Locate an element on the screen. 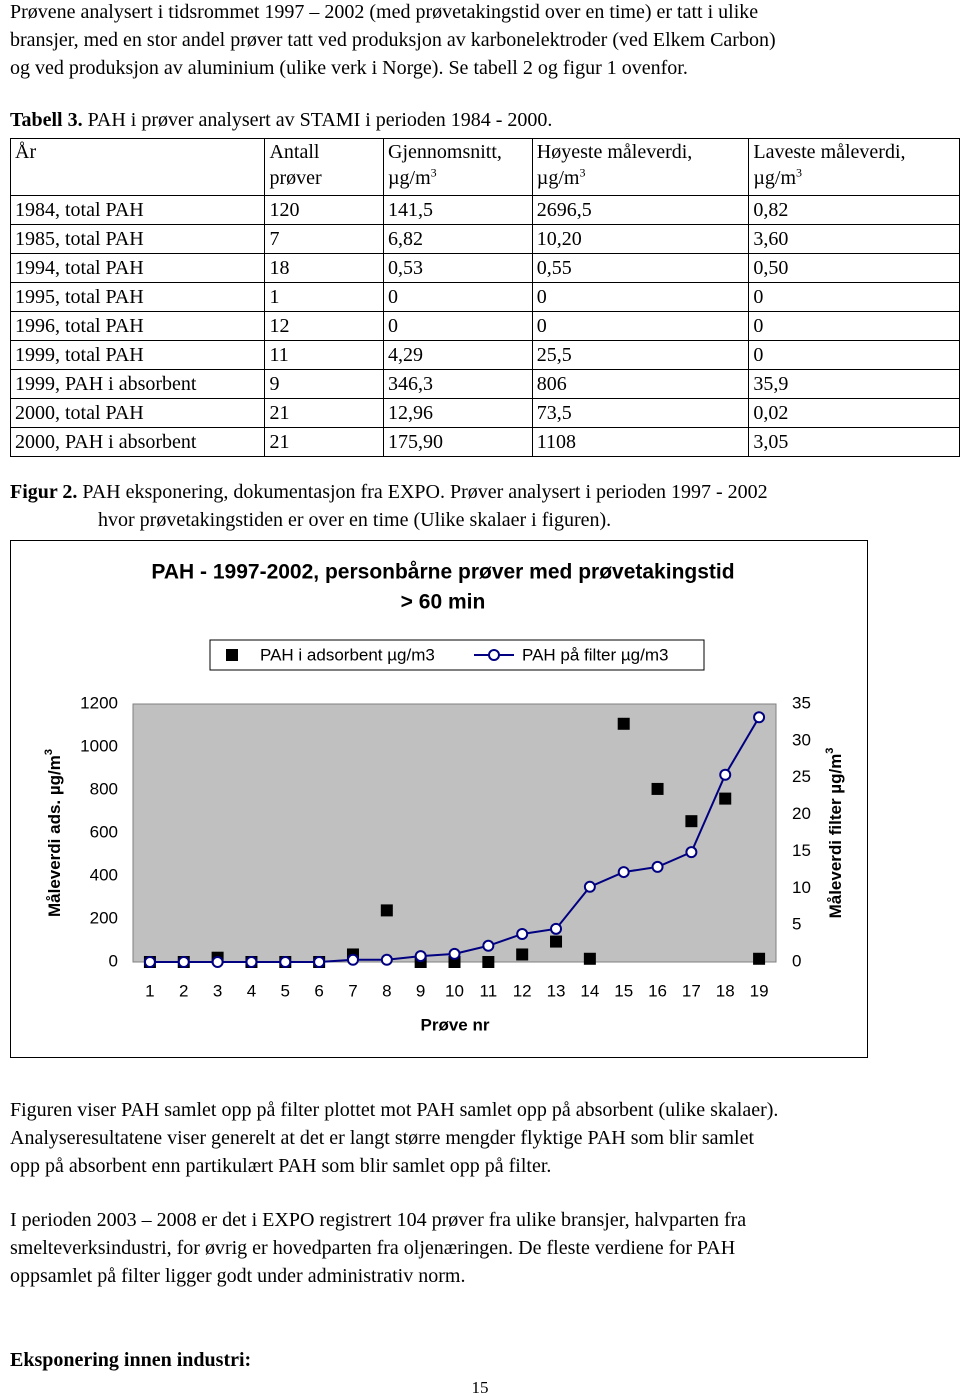 The width and height of the screenshot is (960, 1398). header-sup: 3 is located at coordinates (582, 172).